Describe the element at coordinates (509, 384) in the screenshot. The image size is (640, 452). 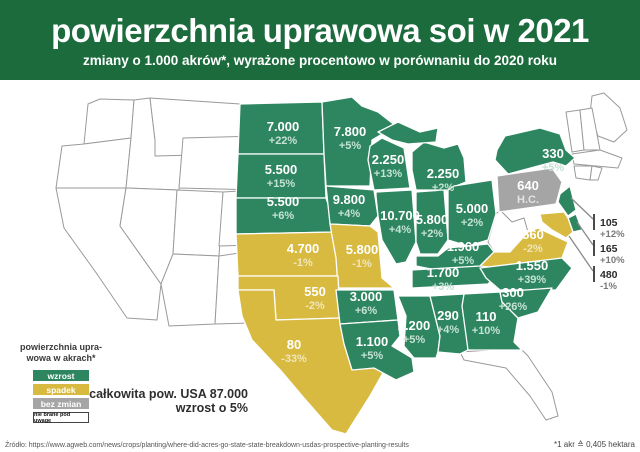
I see `state-FL` at that location.